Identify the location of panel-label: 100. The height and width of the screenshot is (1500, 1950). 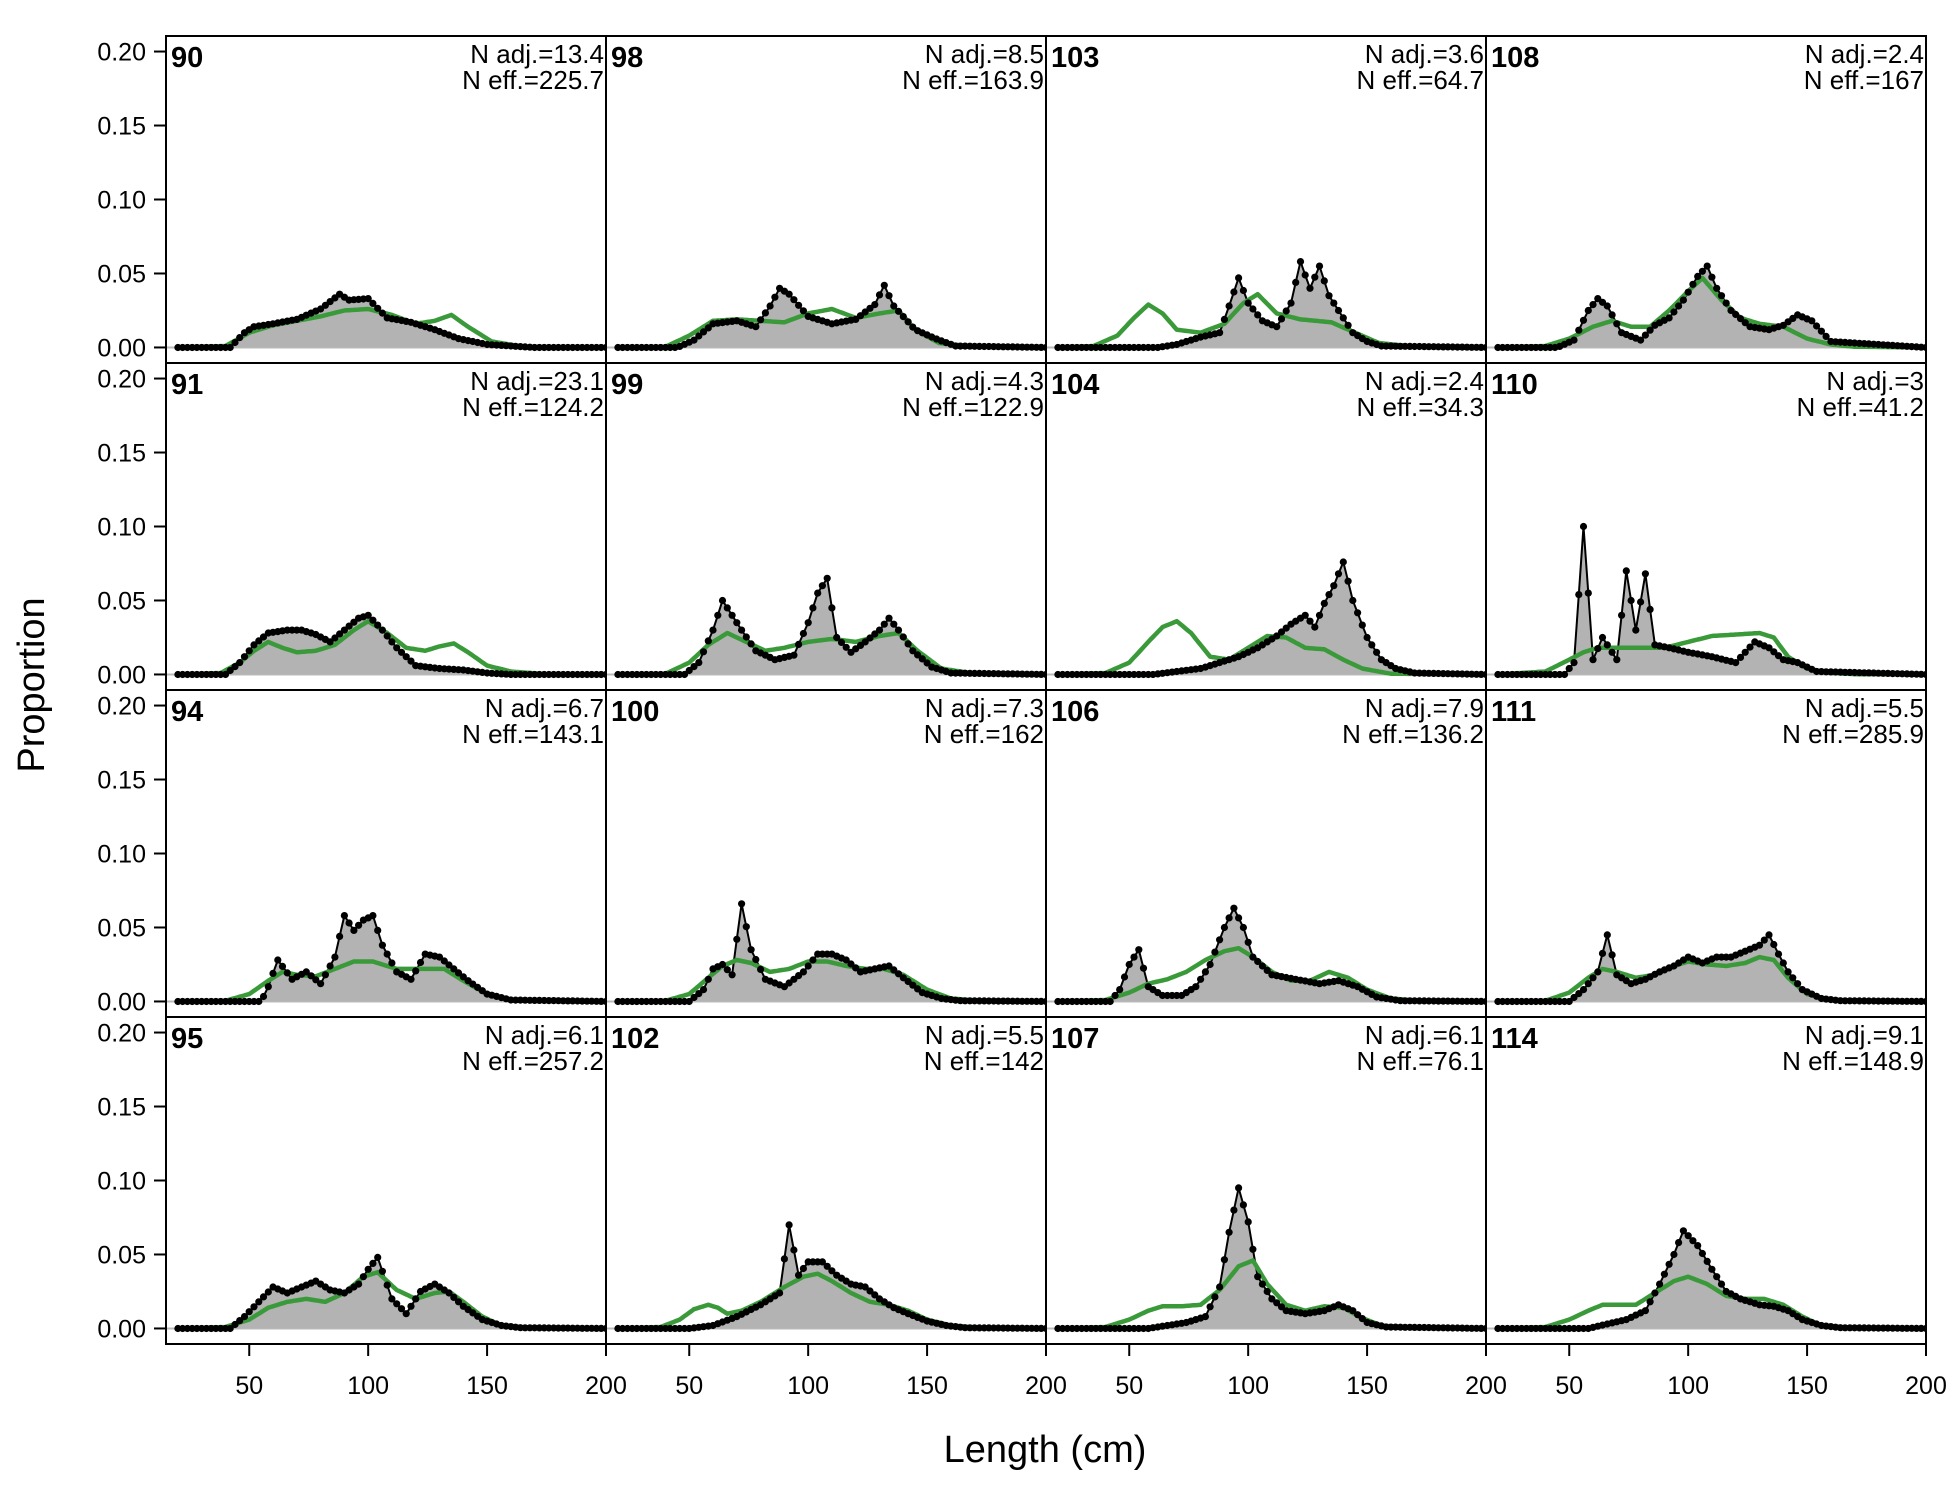
(635, 712).